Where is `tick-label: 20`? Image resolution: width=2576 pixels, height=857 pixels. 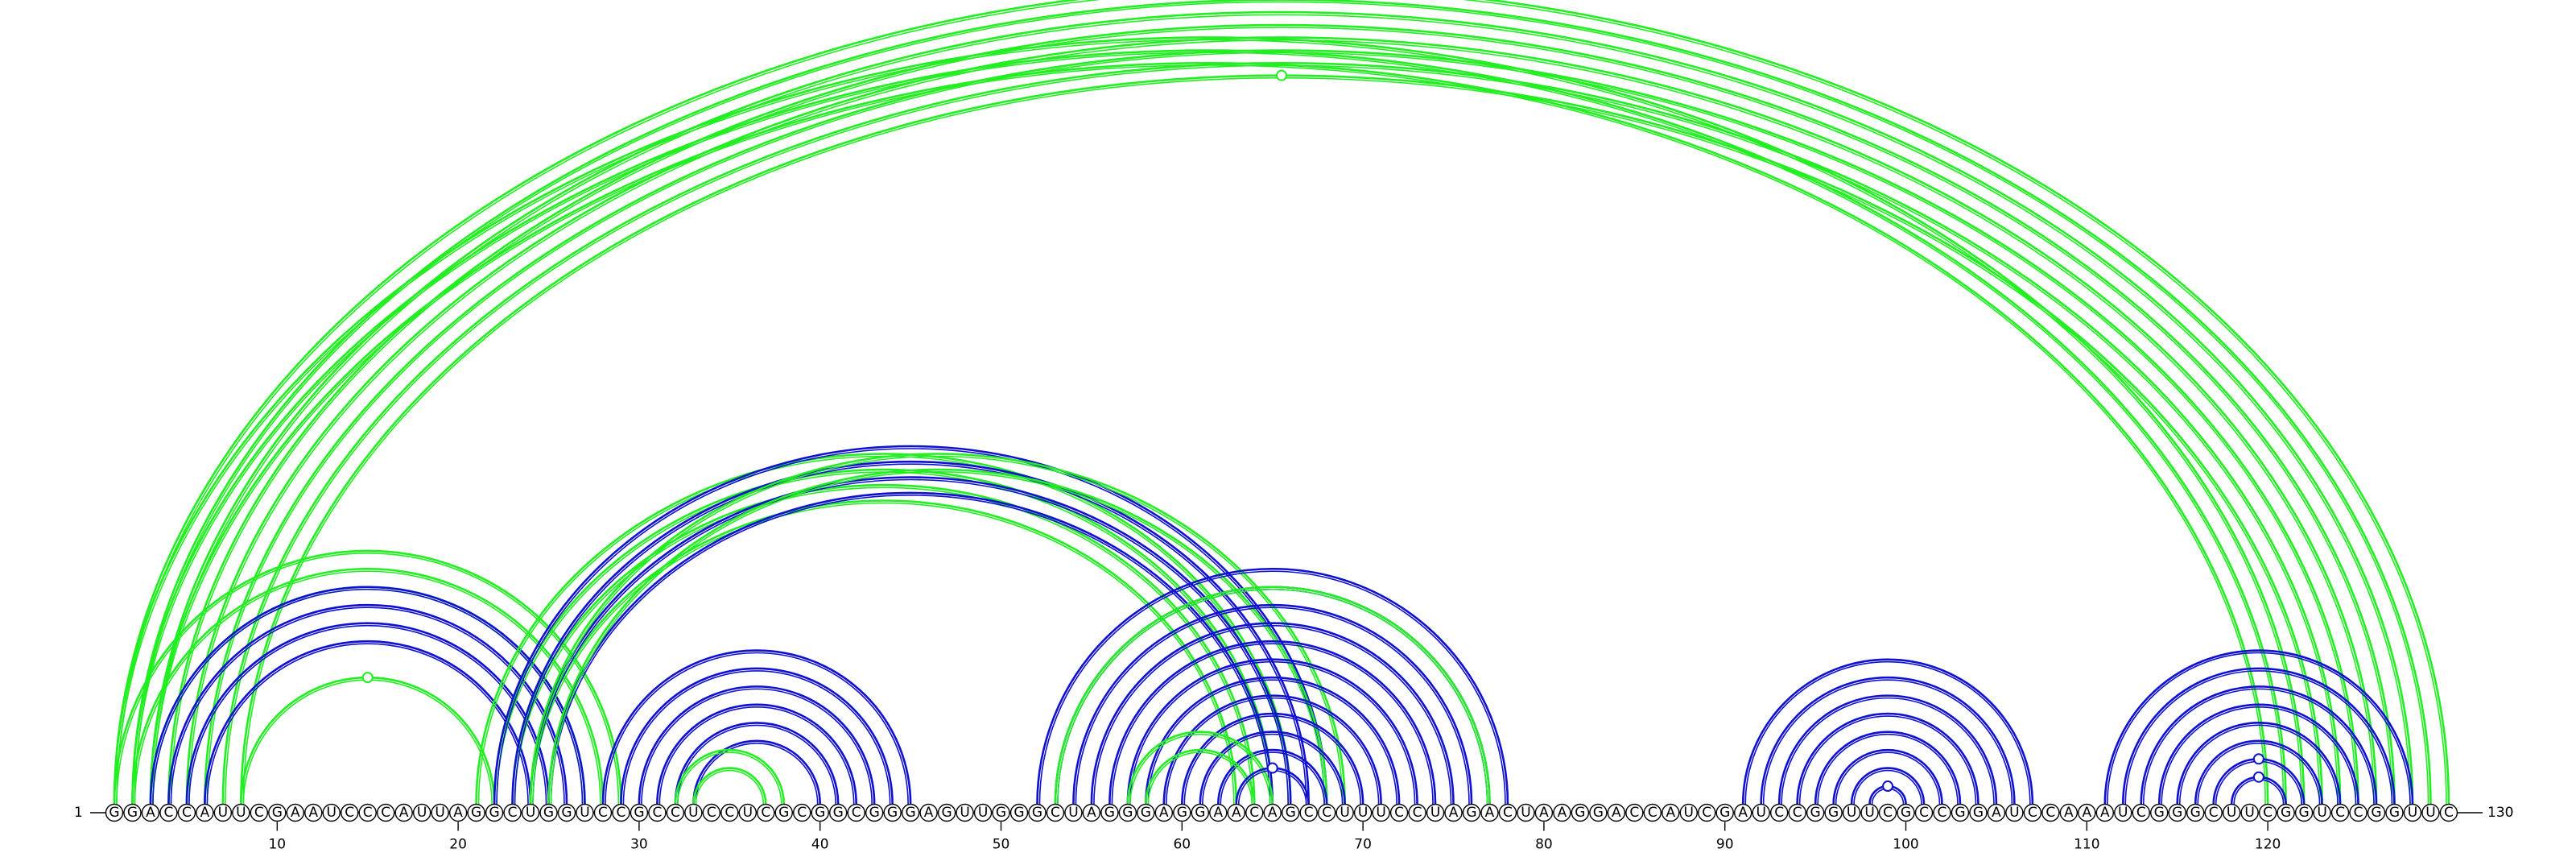
tick-label: 20 is located at coordinates (458, 845).